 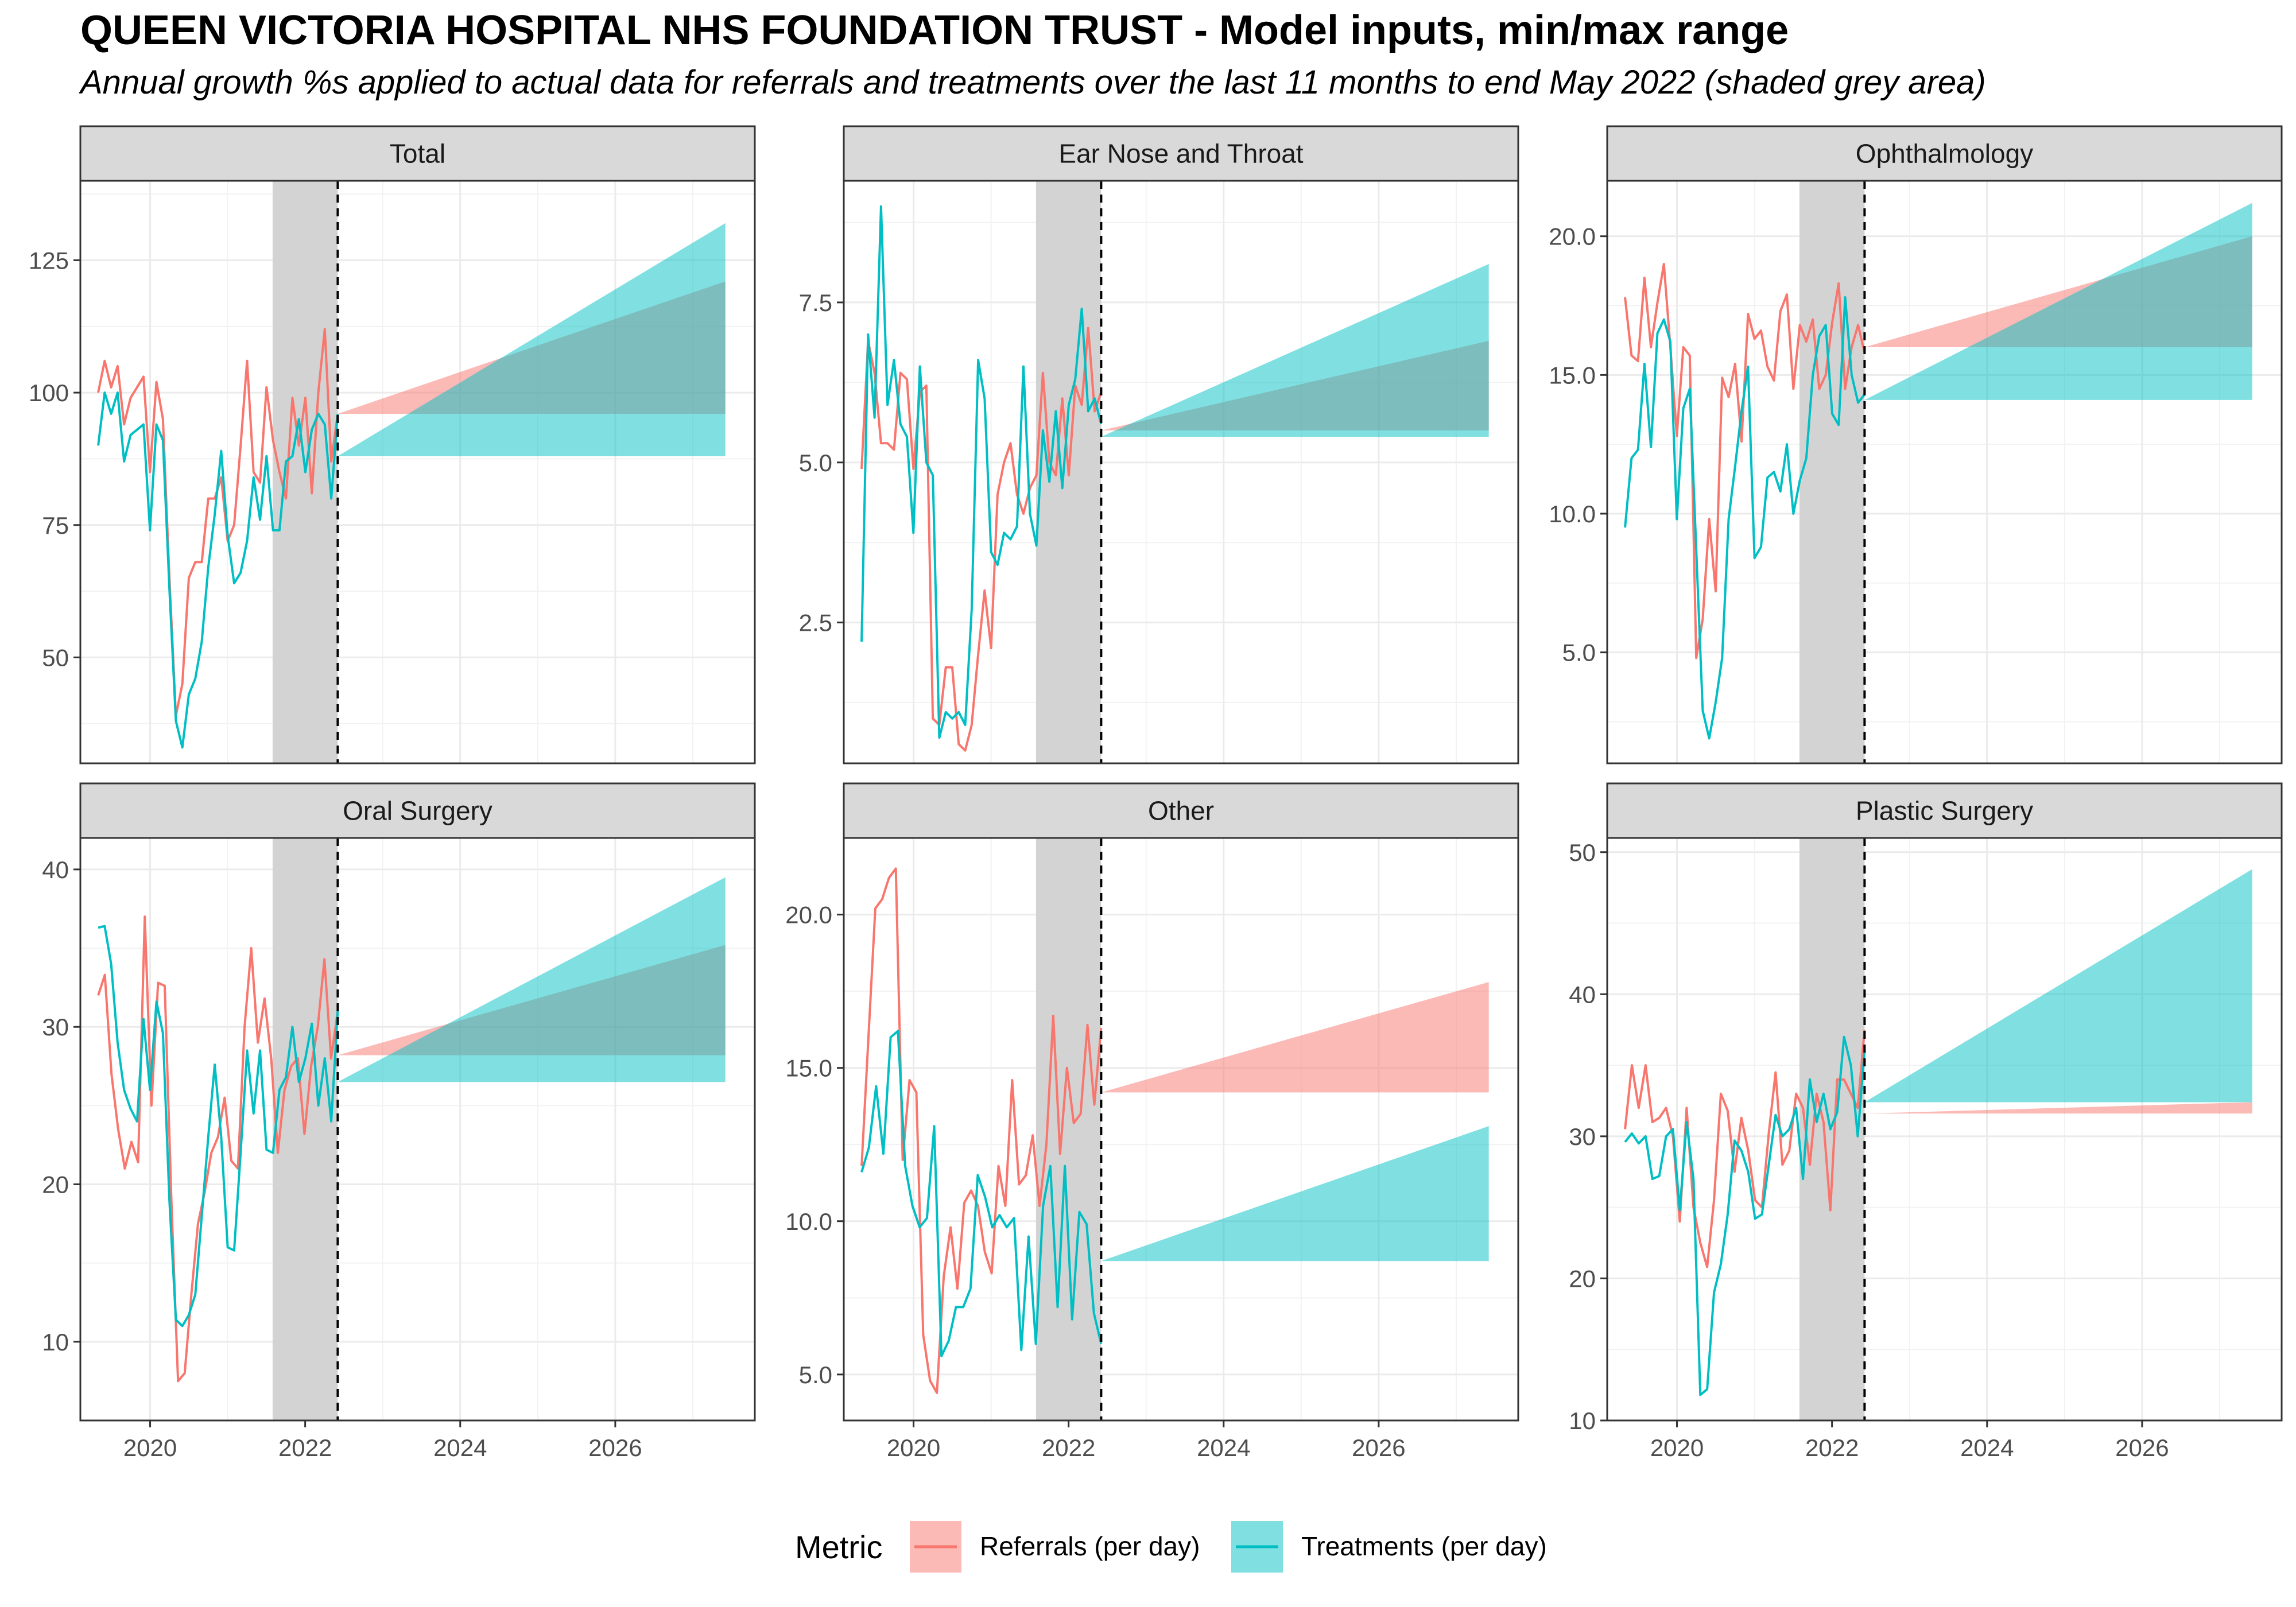 I want to click on legend-item: Referrals (per day), so click(x=1055, y=1547).